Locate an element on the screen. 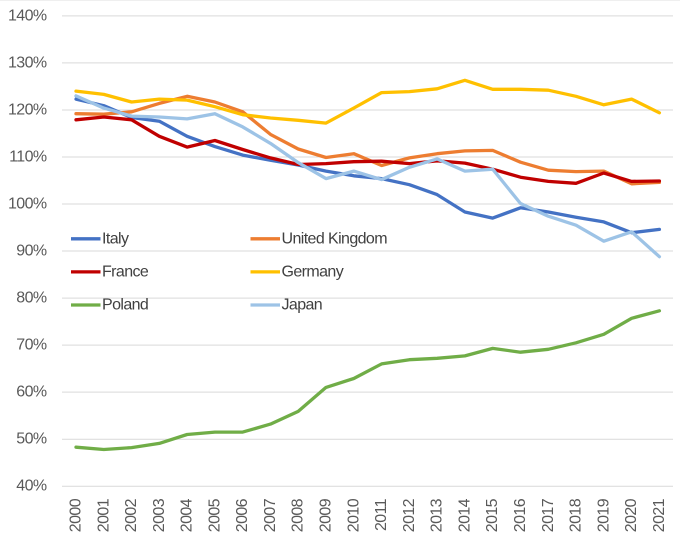 The height and width of the screenshot is (545, 680). svg-text: 2004 is located at coordinates (187, 515).